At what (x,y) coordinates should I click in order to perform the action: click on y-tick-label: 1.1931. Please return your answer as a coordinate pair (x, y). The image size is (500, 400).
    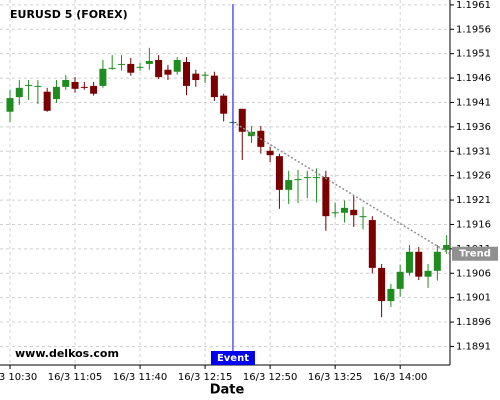
    Looking at the image, I should click on (473, 151).